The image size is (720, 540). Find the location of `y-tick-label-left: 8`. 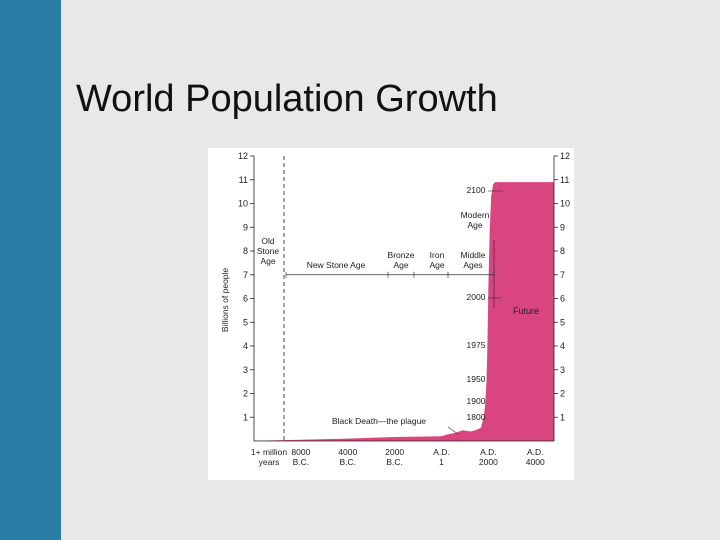

y-tick-label-left: 8 is located at coordinates (245, 251).